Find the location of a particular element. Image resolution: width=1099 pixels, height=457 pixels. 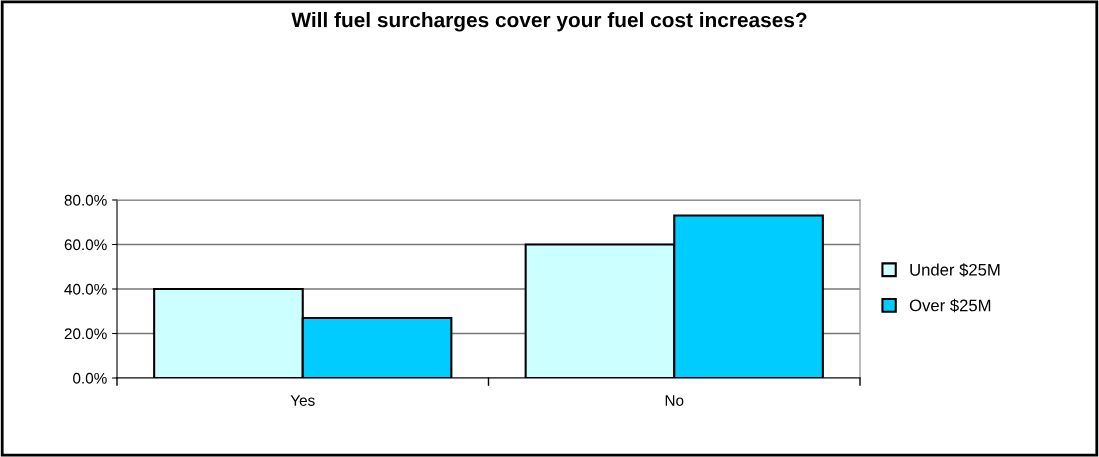

chart-title: Will fuel surcharges cover your fuel cost increases? is located at coordinates (549, 22).